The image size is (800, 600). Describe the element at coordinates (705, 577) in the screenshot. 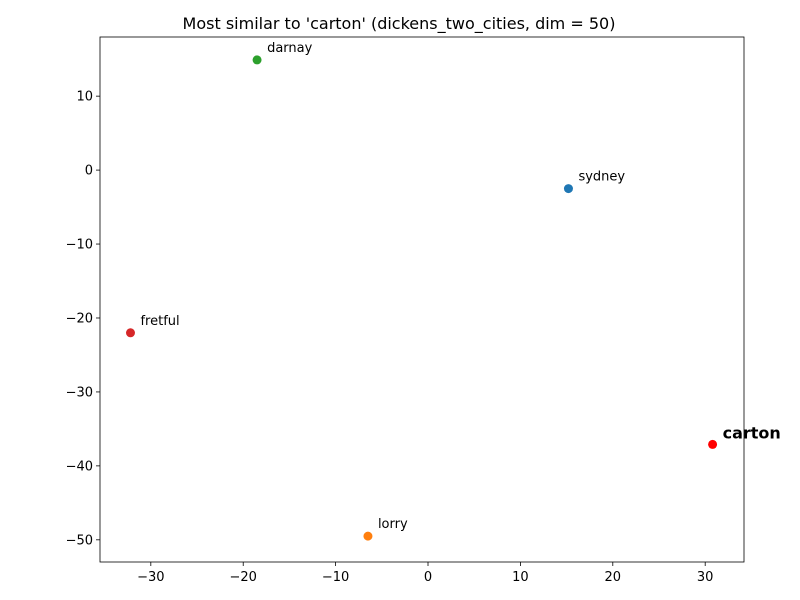

I see `x-tick-label: 30` at that location.